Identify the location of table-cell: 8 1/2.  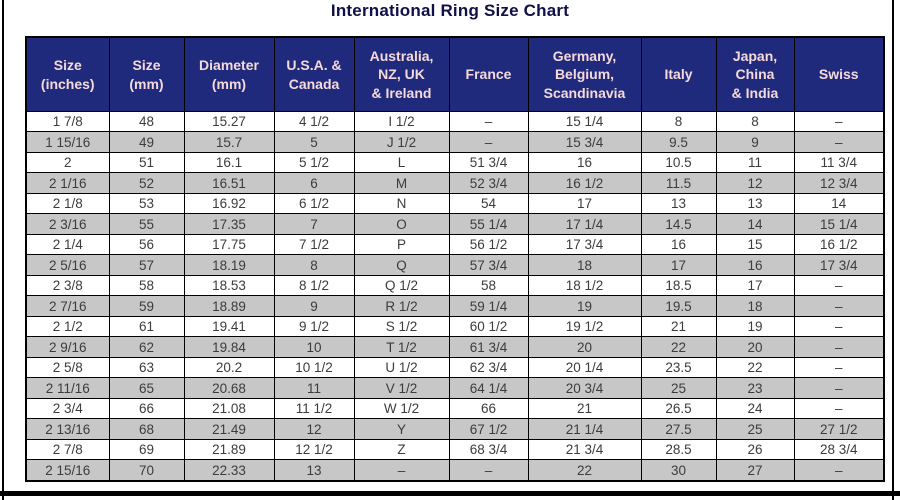
(314, 285).